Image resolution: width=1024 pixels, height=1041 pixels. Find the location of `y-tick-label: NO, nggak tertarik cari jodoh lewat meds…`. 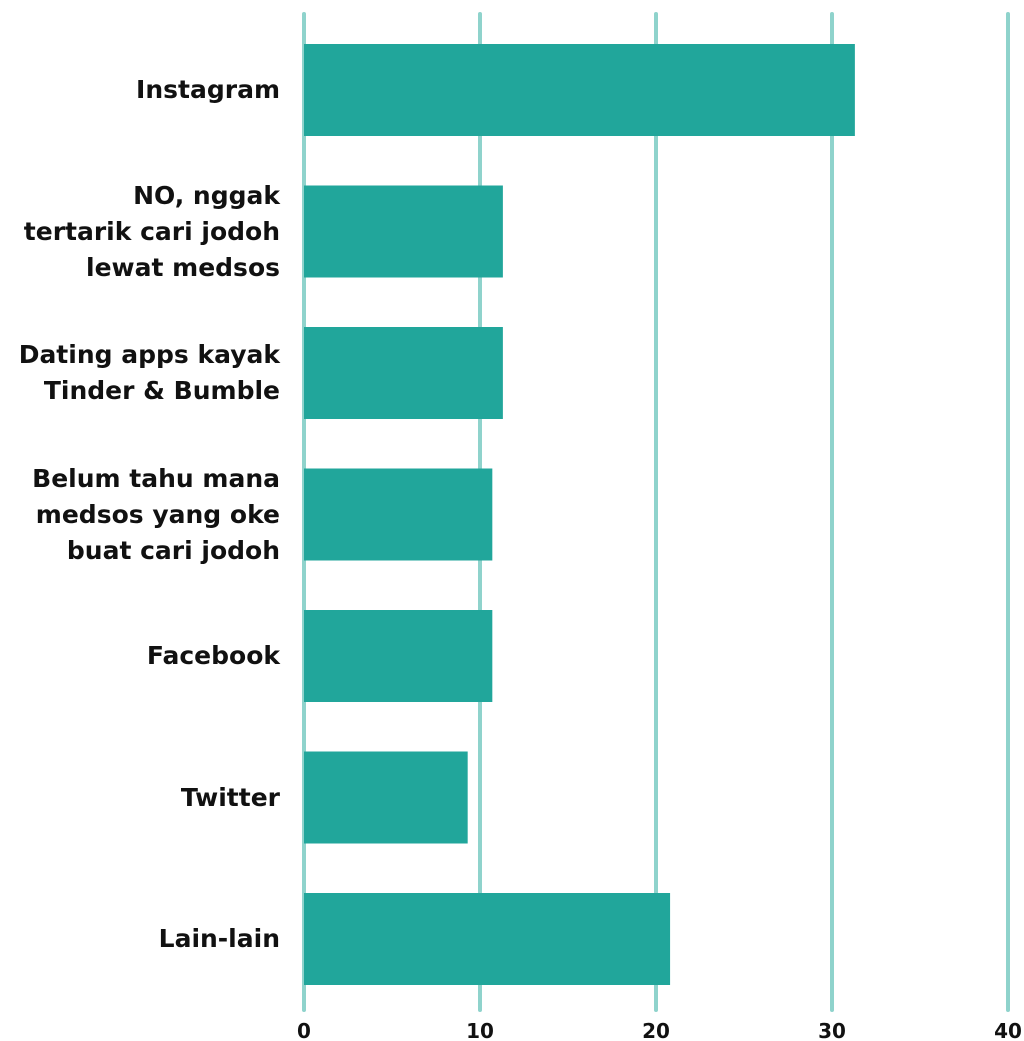

y-tick-label: NO, nggak tertarik cari jodoh lewat meds… is located at coordinates (151, 231).